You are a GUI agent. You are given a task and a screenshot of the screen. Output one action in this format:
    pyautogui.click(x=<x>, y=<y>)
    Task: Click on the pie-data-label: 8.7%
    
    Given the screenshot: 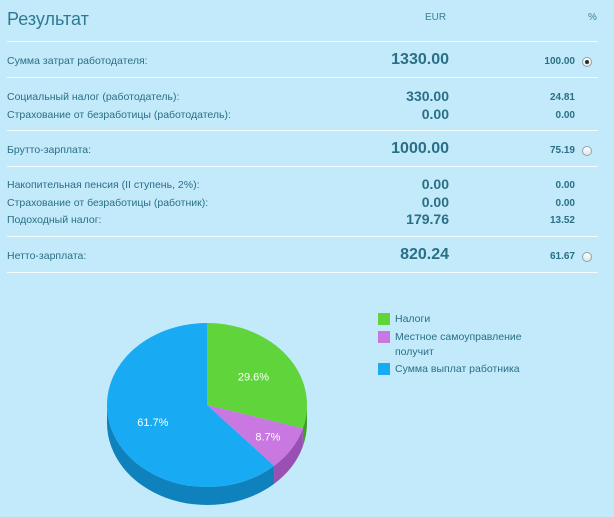 What is the action you would take?
    pyautogui.click(x=267, y=437)
    